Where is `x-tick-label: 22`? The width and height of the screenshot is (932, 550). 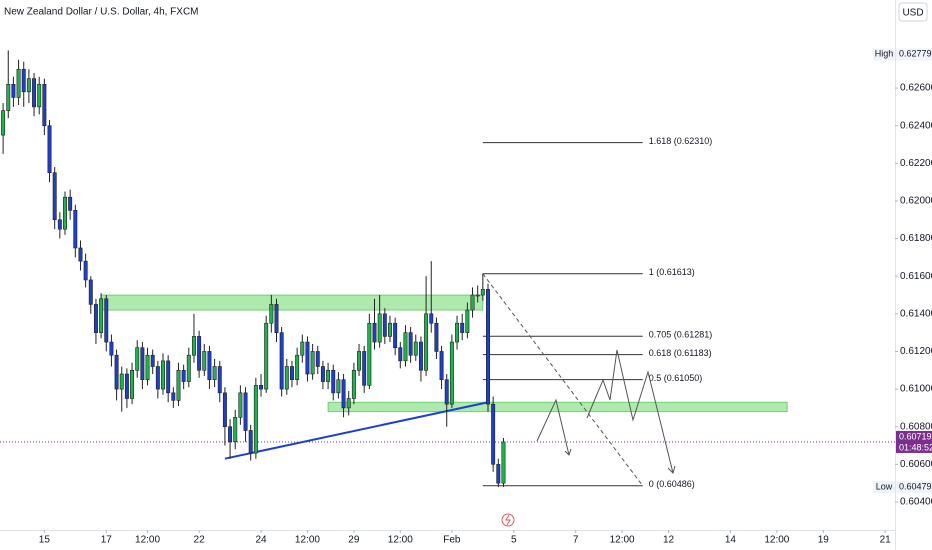
x-tick-label: 22 is located at coordinates (200, 540).